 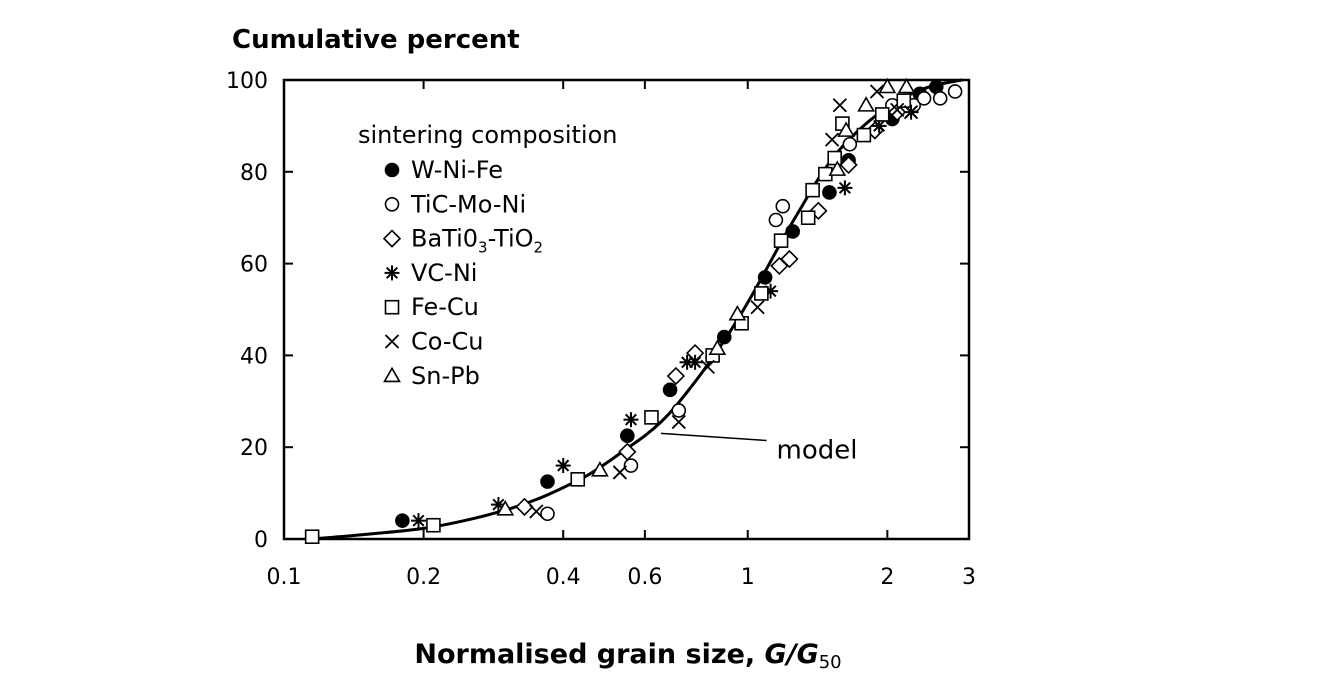 I want to click on legend-marker-filled-circle, so click(x=392, y=170).